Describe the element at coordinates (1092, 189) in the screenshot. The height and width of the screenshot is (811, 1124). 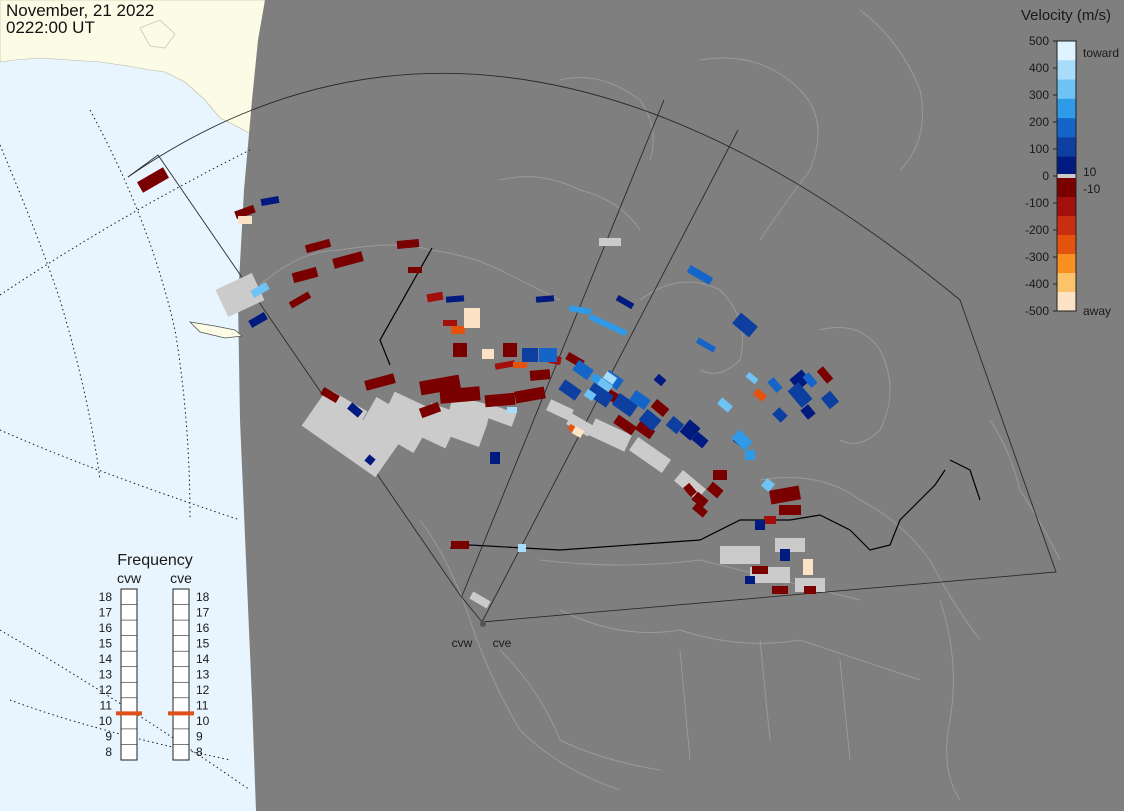
I see `colorbar-negative-threshold: -10` at that location.